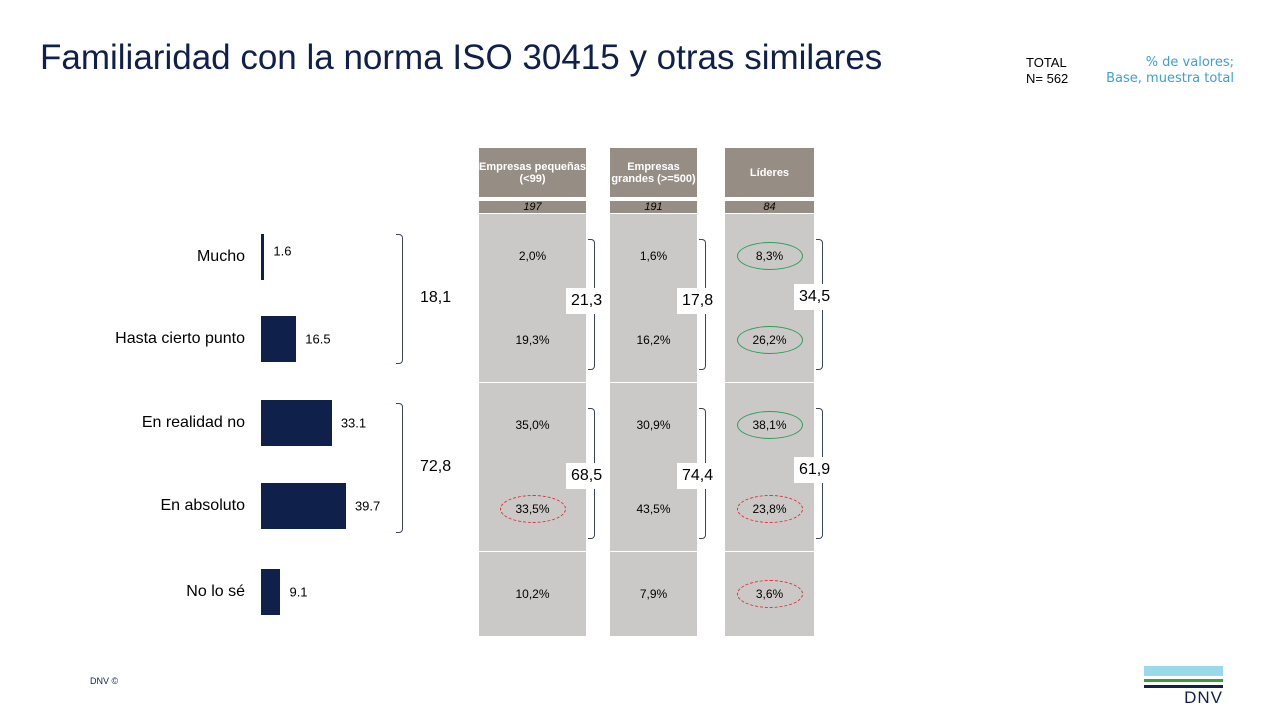 The image size is (1280, 720). I want to click on group-total-label: 17,8, so click(698, 301).